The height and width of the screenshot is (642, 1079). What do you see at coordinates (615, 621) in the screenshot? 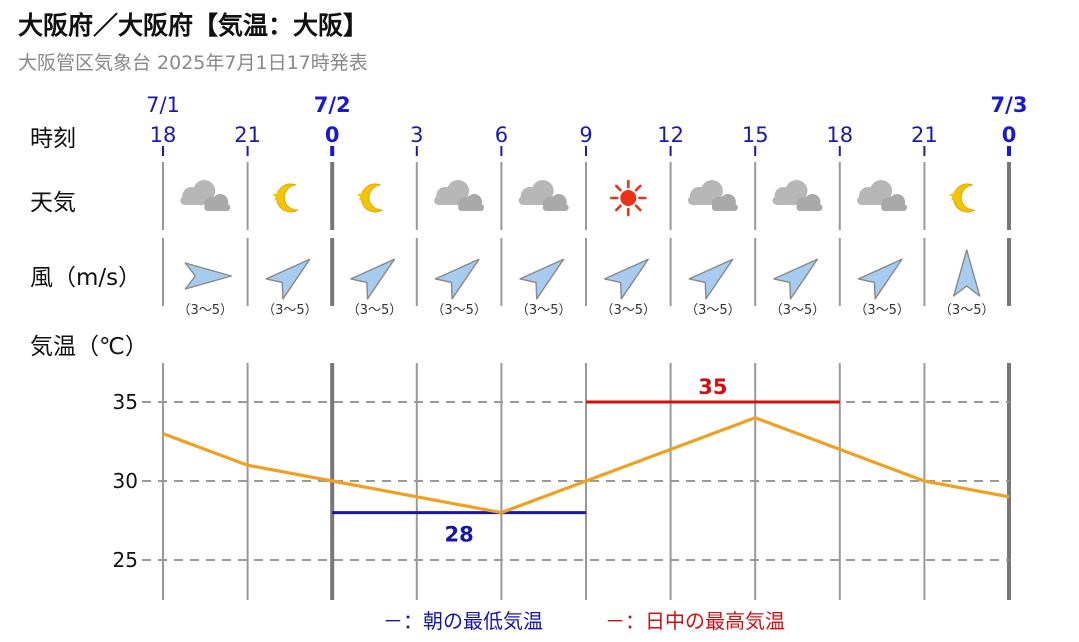
I see `legend-max-marker: －` at bounding box center [615, 621].